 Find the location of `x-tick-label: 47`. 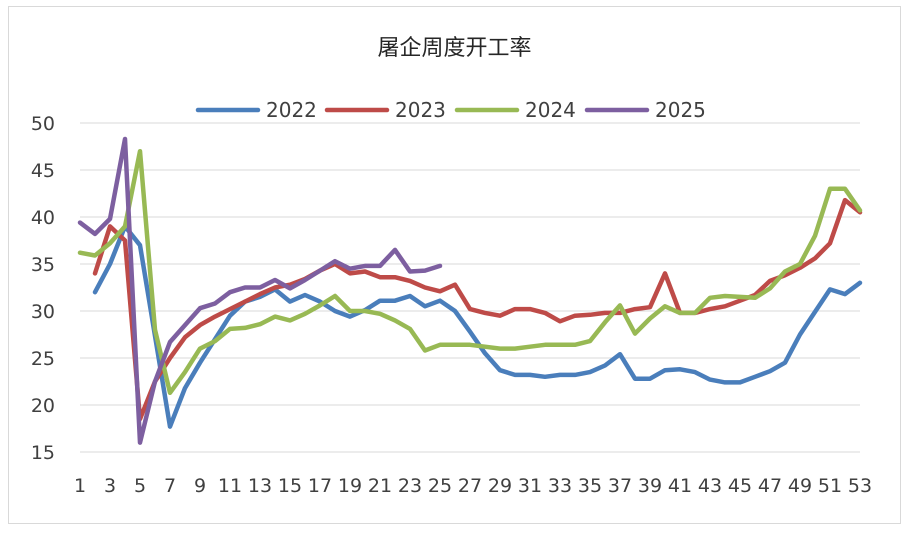

x-tick-label: 47 is located at coordinates (770, 486).